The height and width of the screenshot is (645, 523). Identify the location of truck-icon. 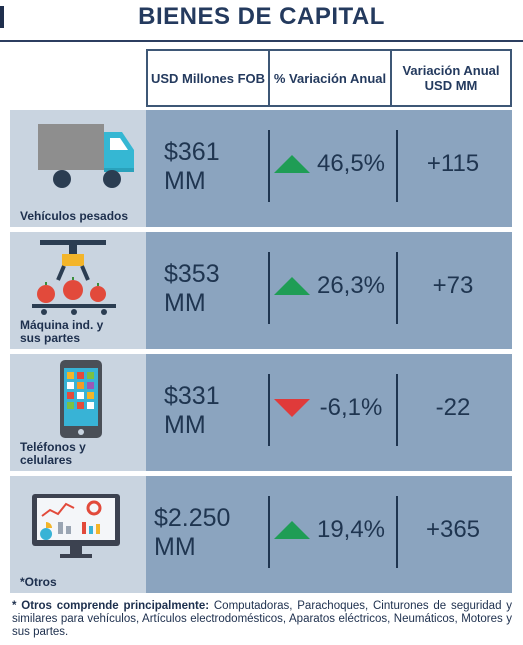
(86, 156).